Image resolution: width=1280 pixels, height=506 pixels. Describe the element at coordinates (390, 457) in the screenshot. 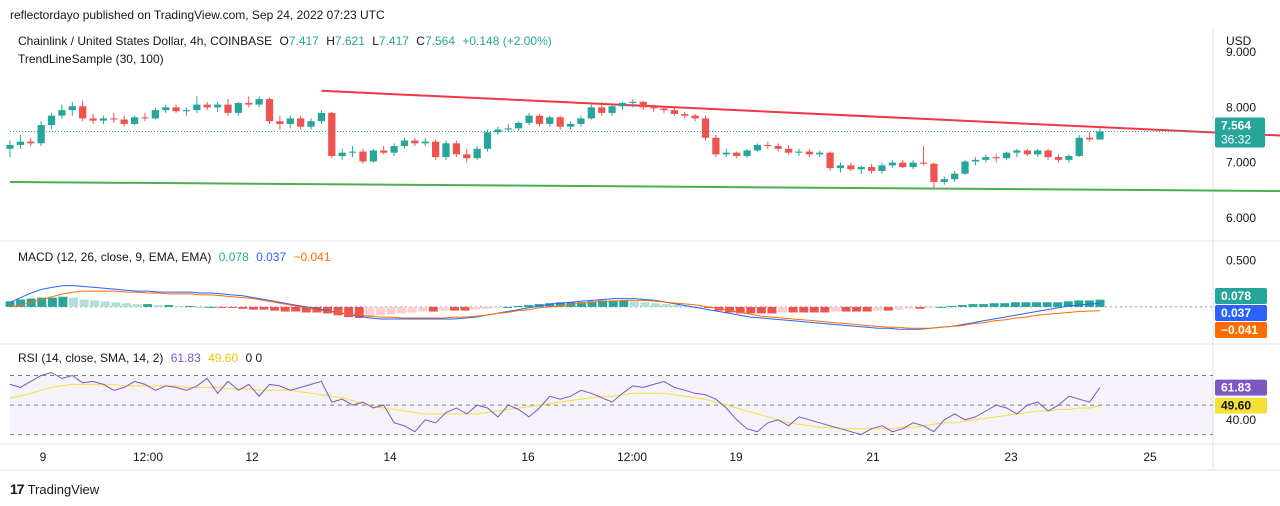

I see `x-tick-label: 14` at that location.